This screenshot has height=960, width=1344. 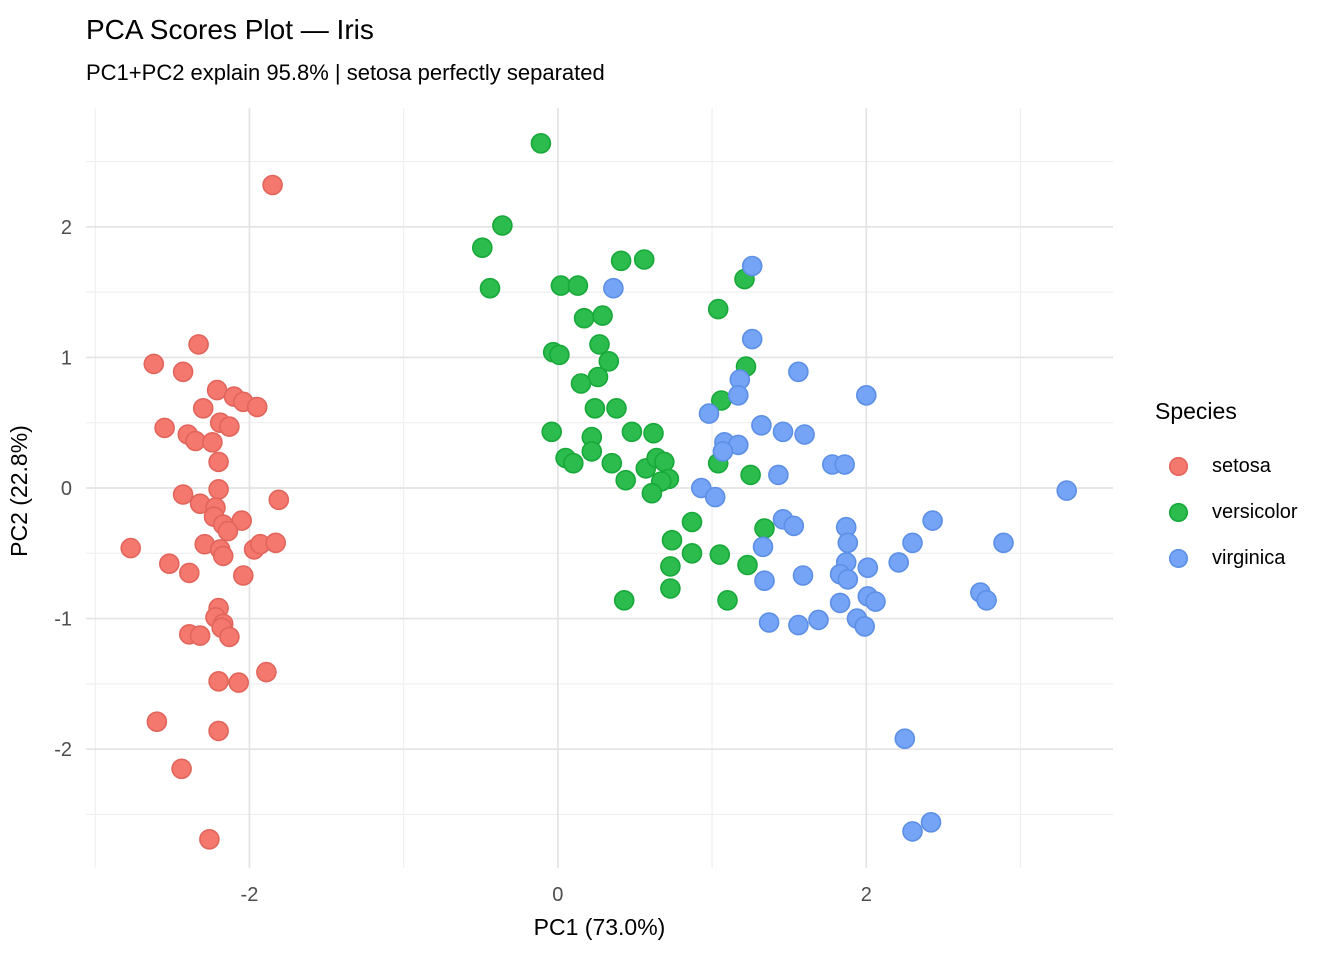 What do you see at coordinates (1249, 557) in the screenshot?
I see `legend-label: virginica` at bounding box center [1249, 557].